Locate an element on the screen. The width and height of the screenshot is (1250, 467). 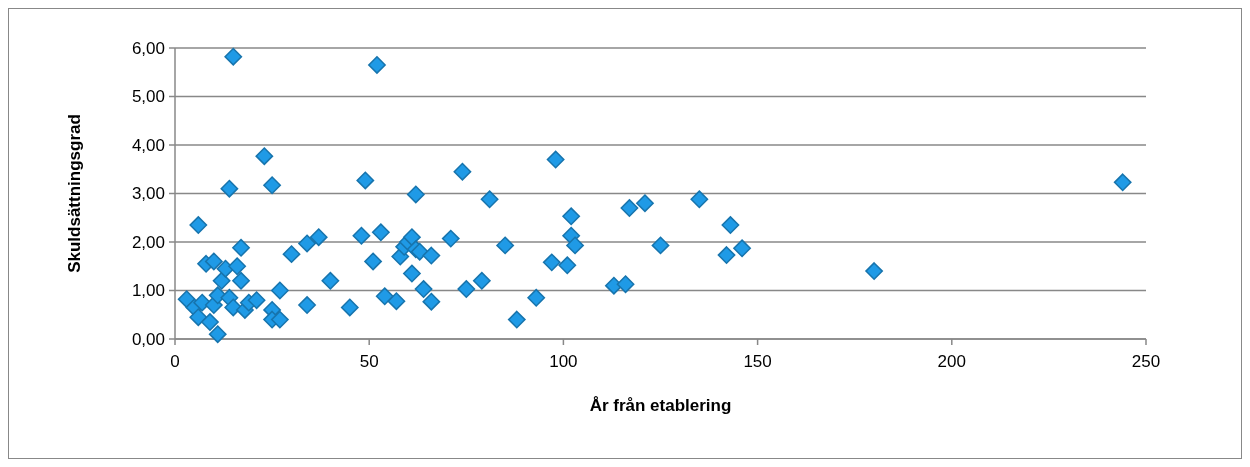
x-tick-label: 100 is located at coordinates (563, 361).